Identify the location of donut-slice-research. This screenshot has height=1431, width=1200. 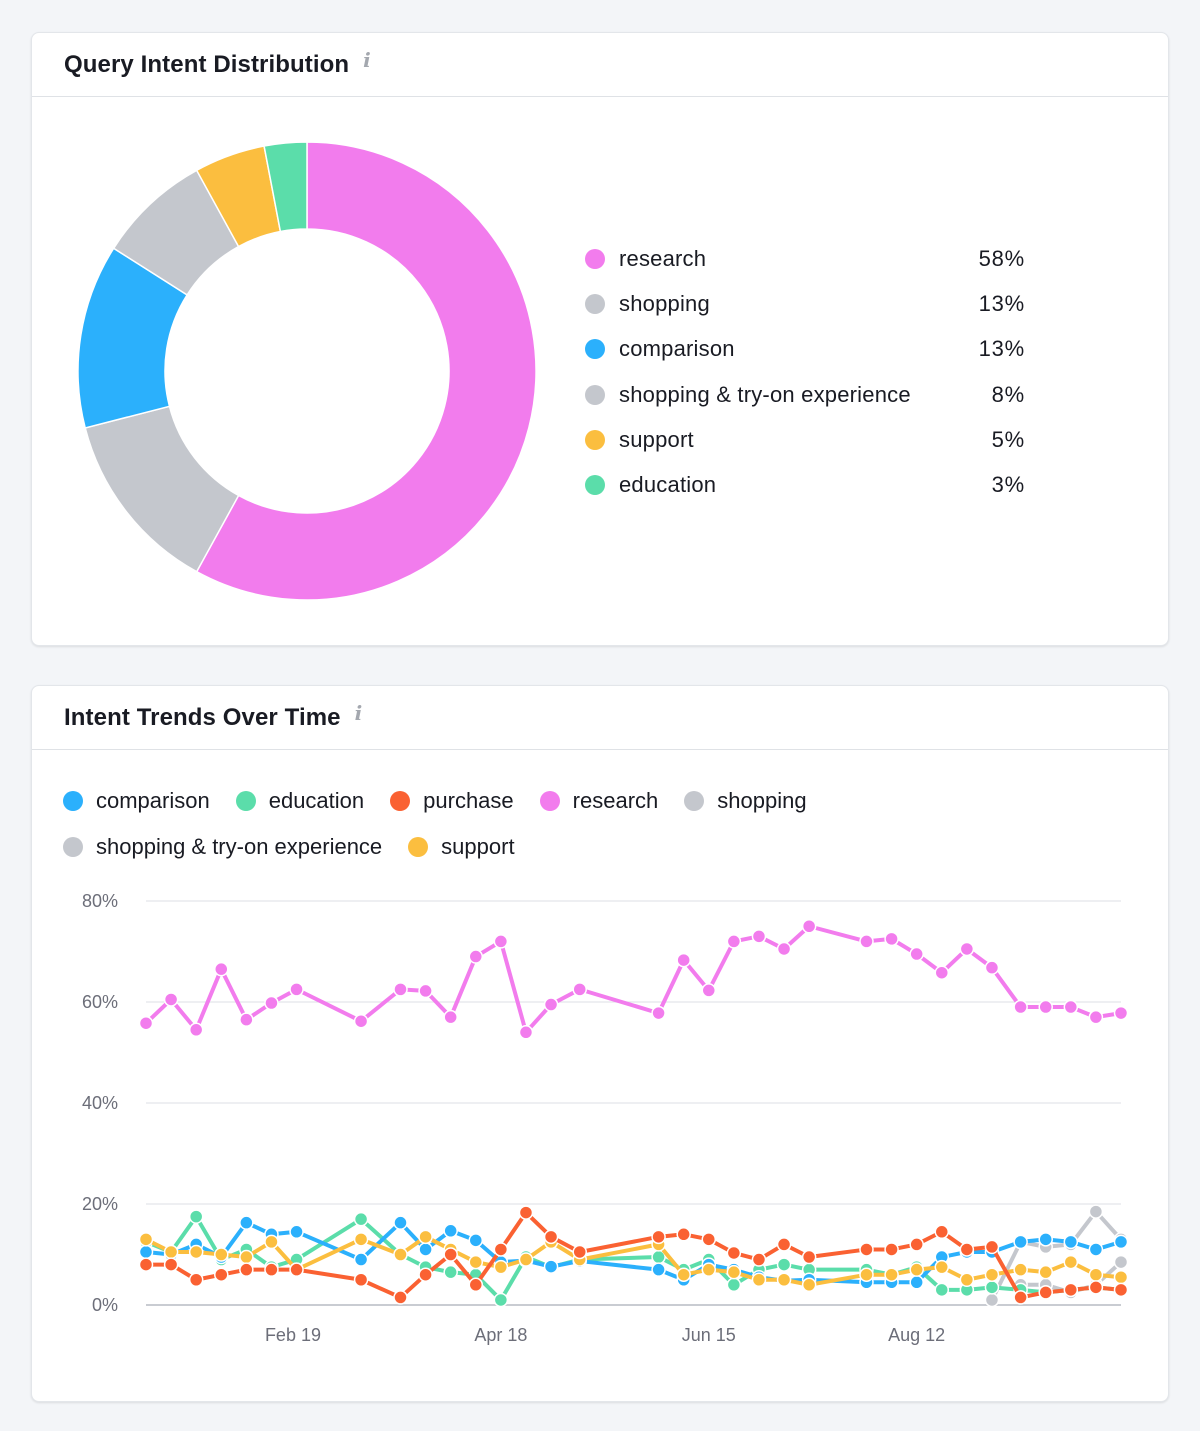
(366, 371).